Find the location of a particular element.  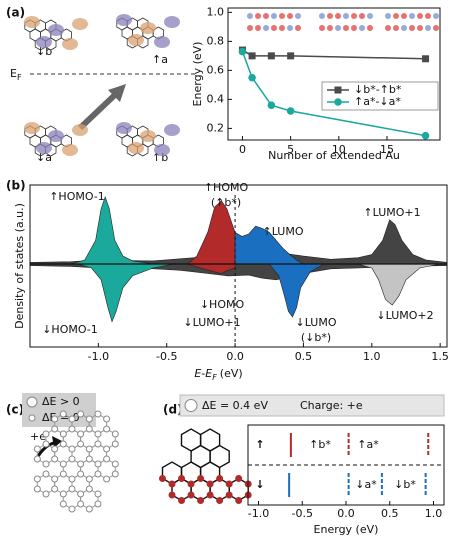

y-tick-label: 0.2 is located at coordinates (216, 127).